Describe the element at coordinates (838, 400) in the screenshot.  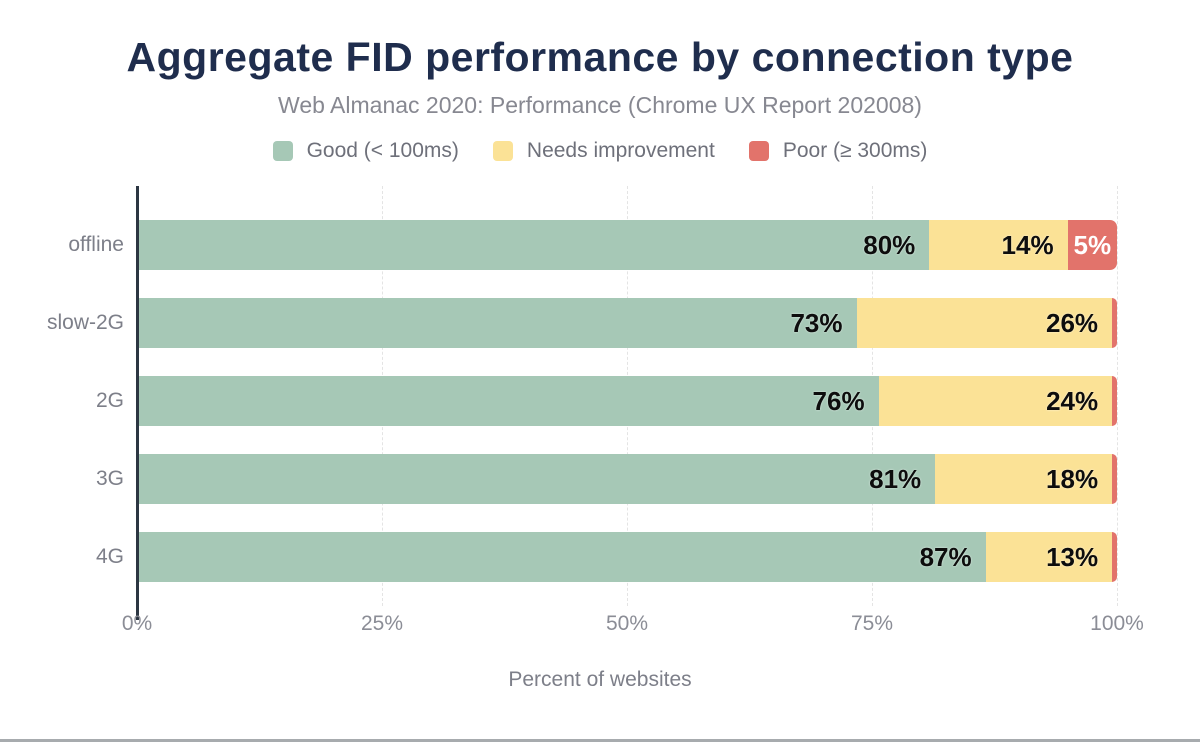
I see `bar-value-label: 76%` at that location.